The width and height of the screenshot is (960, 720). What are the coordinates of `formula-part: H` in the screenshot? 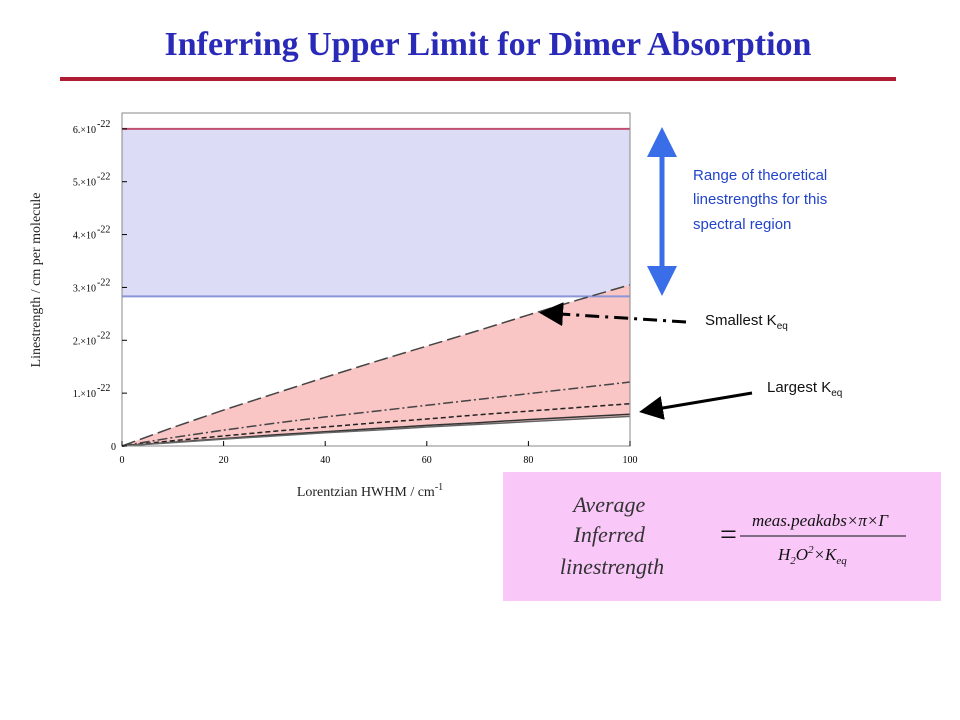 It's located at (784, 554).